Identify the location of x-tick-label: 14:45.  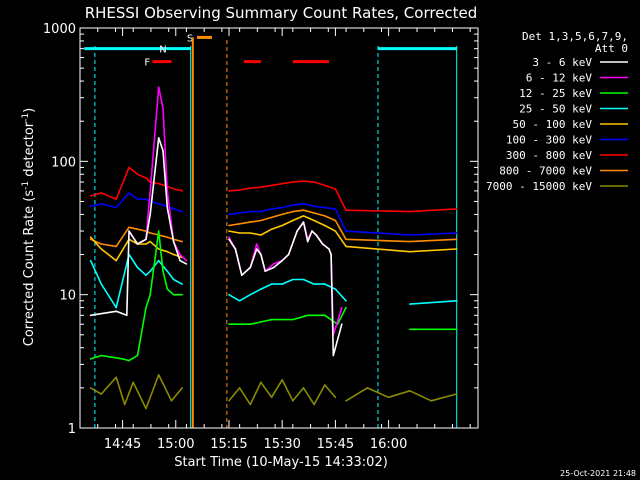
(122, 444).